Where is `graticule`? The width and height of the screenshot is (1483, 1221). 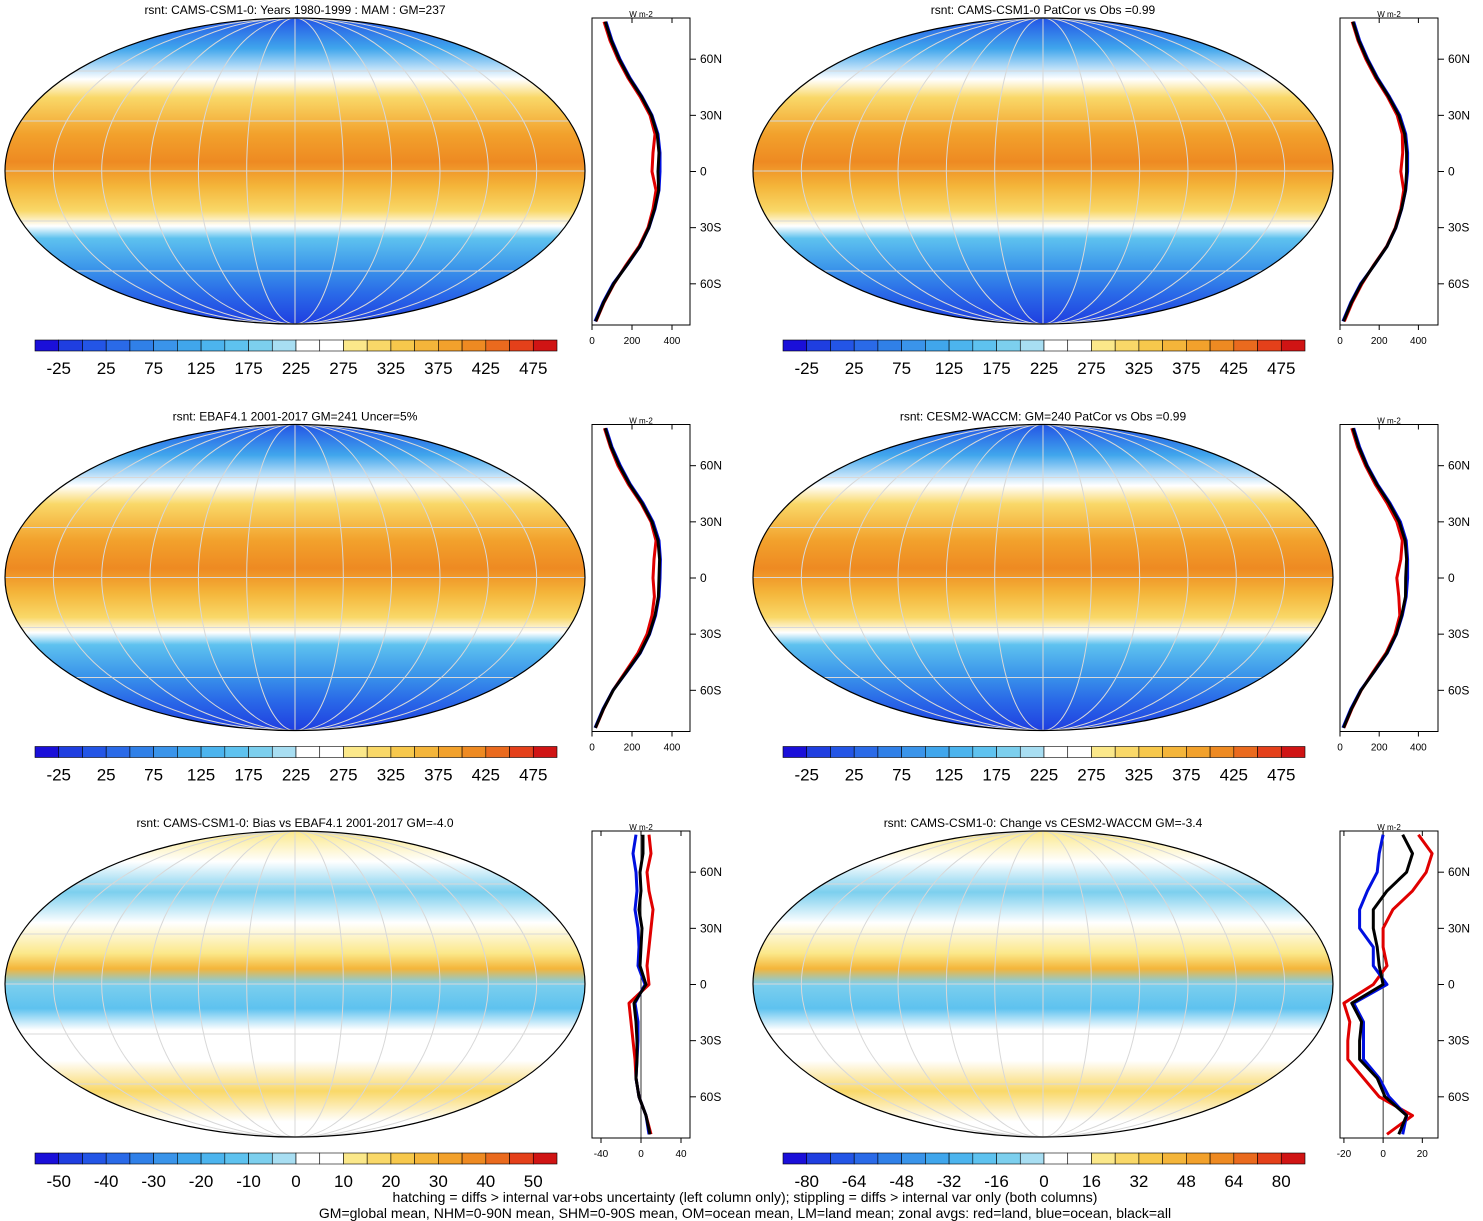 graticule is located at coordinates (1043, 984).